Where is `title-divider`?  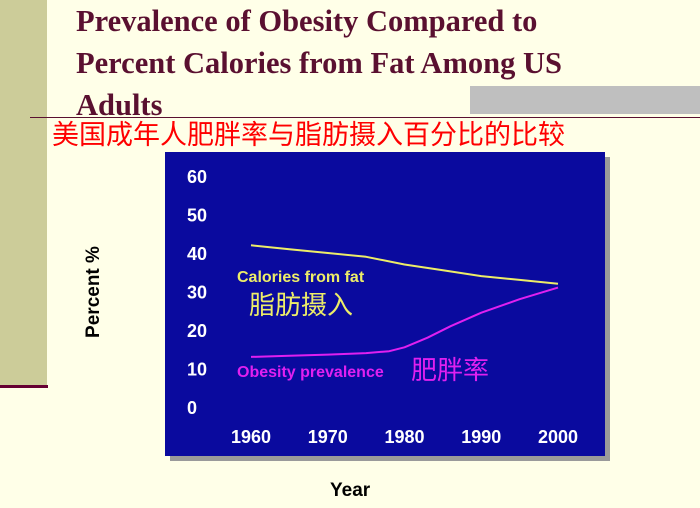 title-divider is located at coordinates (365, 117).